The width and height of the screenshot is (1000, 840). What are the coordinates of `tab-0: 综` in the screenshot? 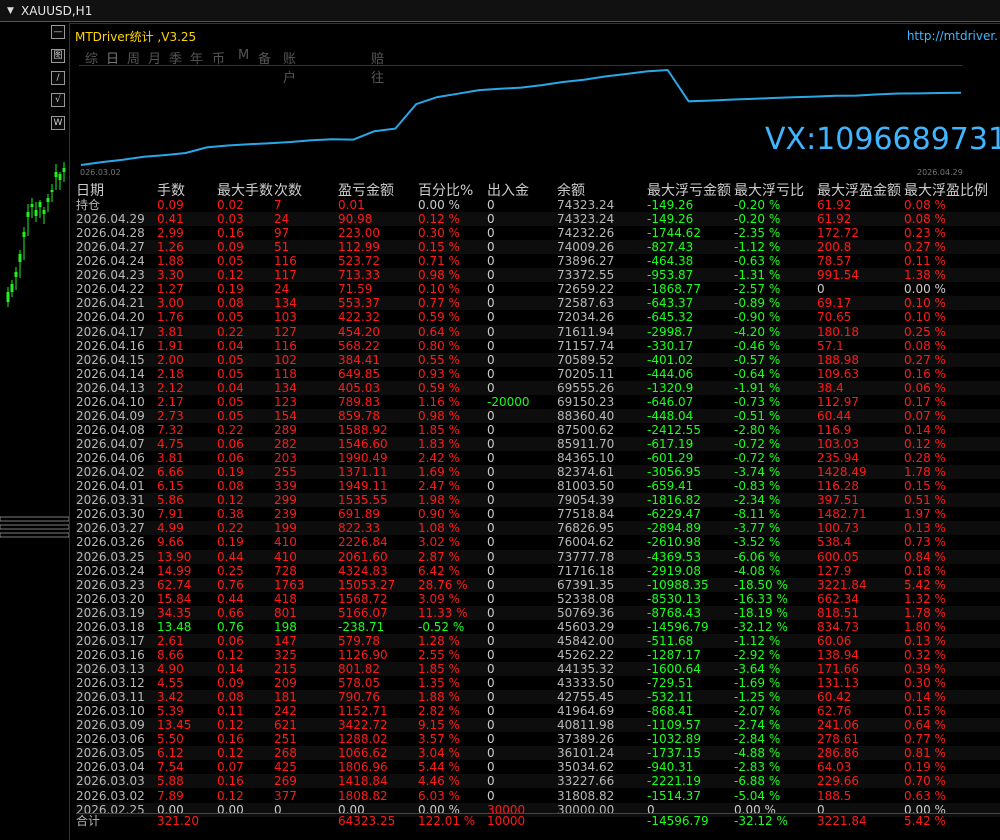 It's located at (92, 59).